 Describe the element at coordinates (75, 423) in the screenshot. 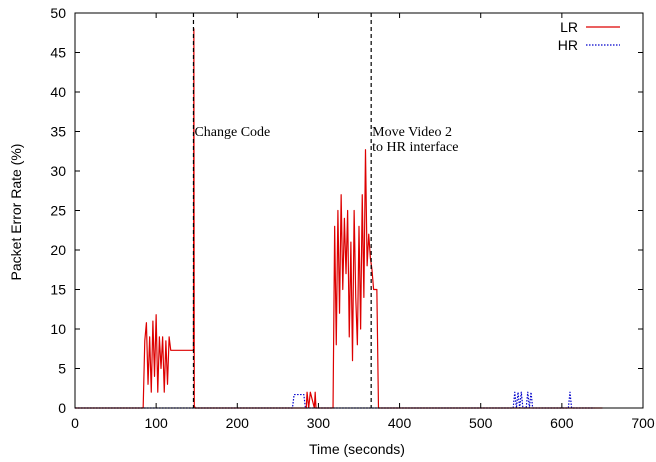

I see `x-tick-label: 0` at that location.